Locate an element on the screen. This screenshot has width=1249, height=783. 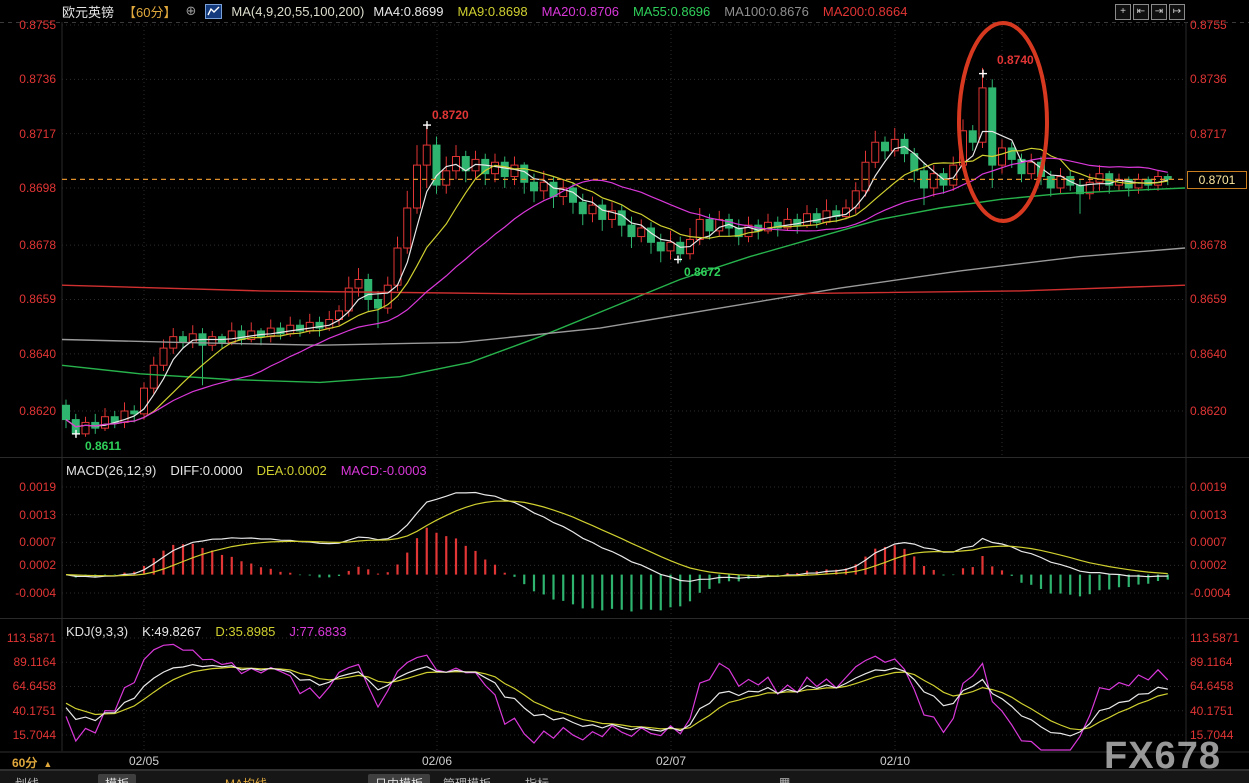
toolbar-tab: 模板 is located at coordinates (117, 778).